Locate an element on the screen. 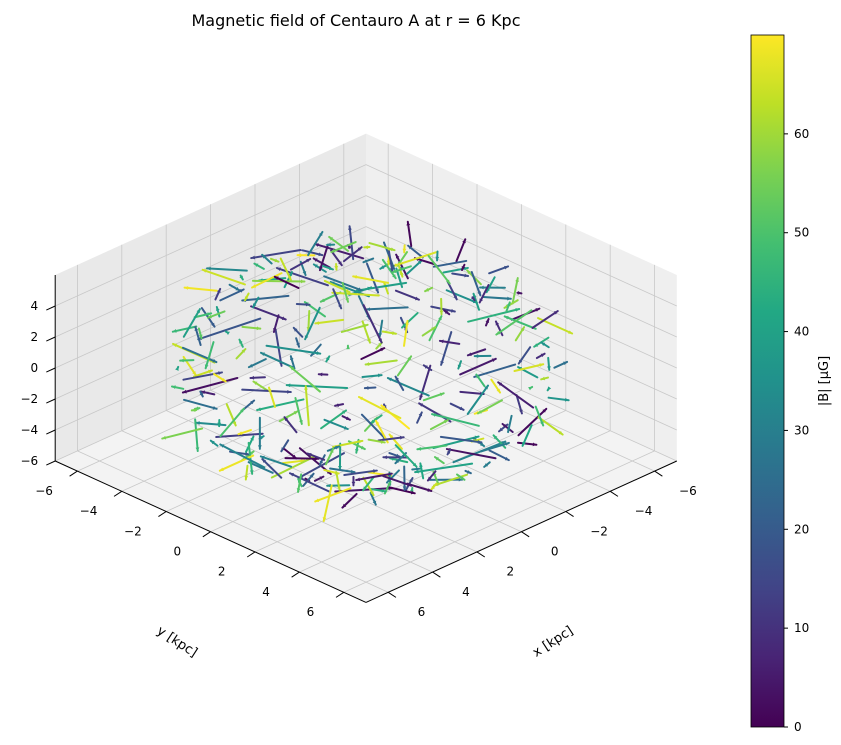  colorbar-ticks: 0 10 20 30 40 50 60 is located at coordinates (796, 430).